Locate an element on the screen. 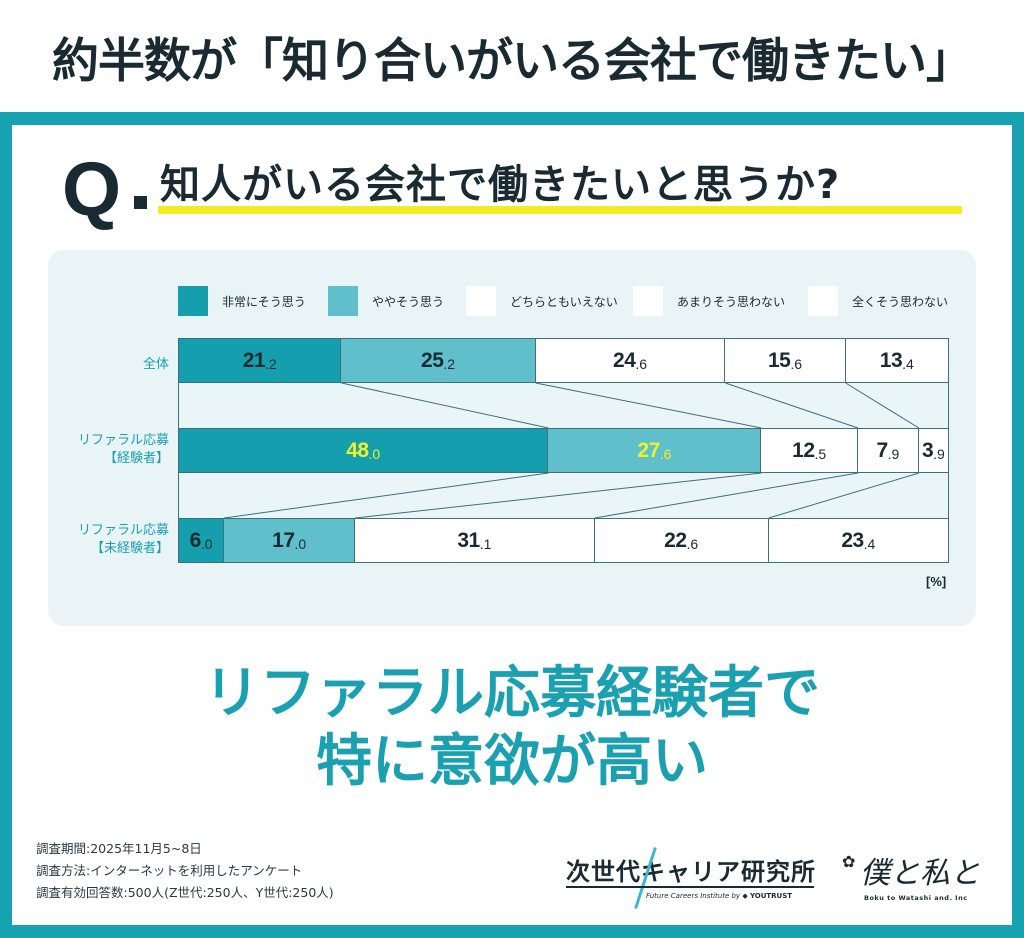 The width and height of the screenshot is (1024, 938). legend-item-somewhat-agree: ややそう思う is located at coordinates (386, 301).